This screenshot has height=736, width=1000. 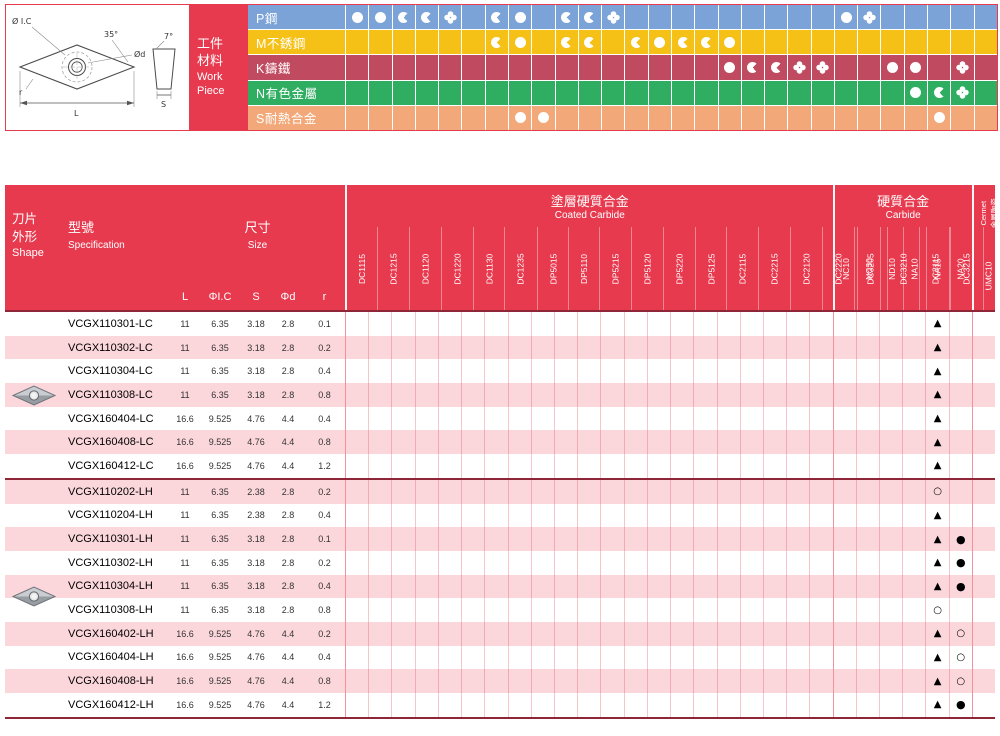 What do you see at coordinates (622, 42) in the screenshot?
I see `material-row-M: M不銹鋼` at bounding box center [622, 42].